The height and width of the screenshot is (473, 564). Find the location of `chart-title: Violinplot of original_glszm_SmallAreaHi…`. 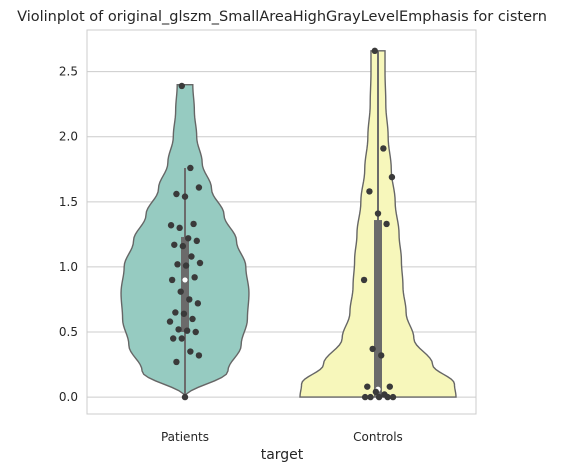

chart-title: Violinplot of original_glszm_SmallAreaHi… is located at coordinates (282, 17).